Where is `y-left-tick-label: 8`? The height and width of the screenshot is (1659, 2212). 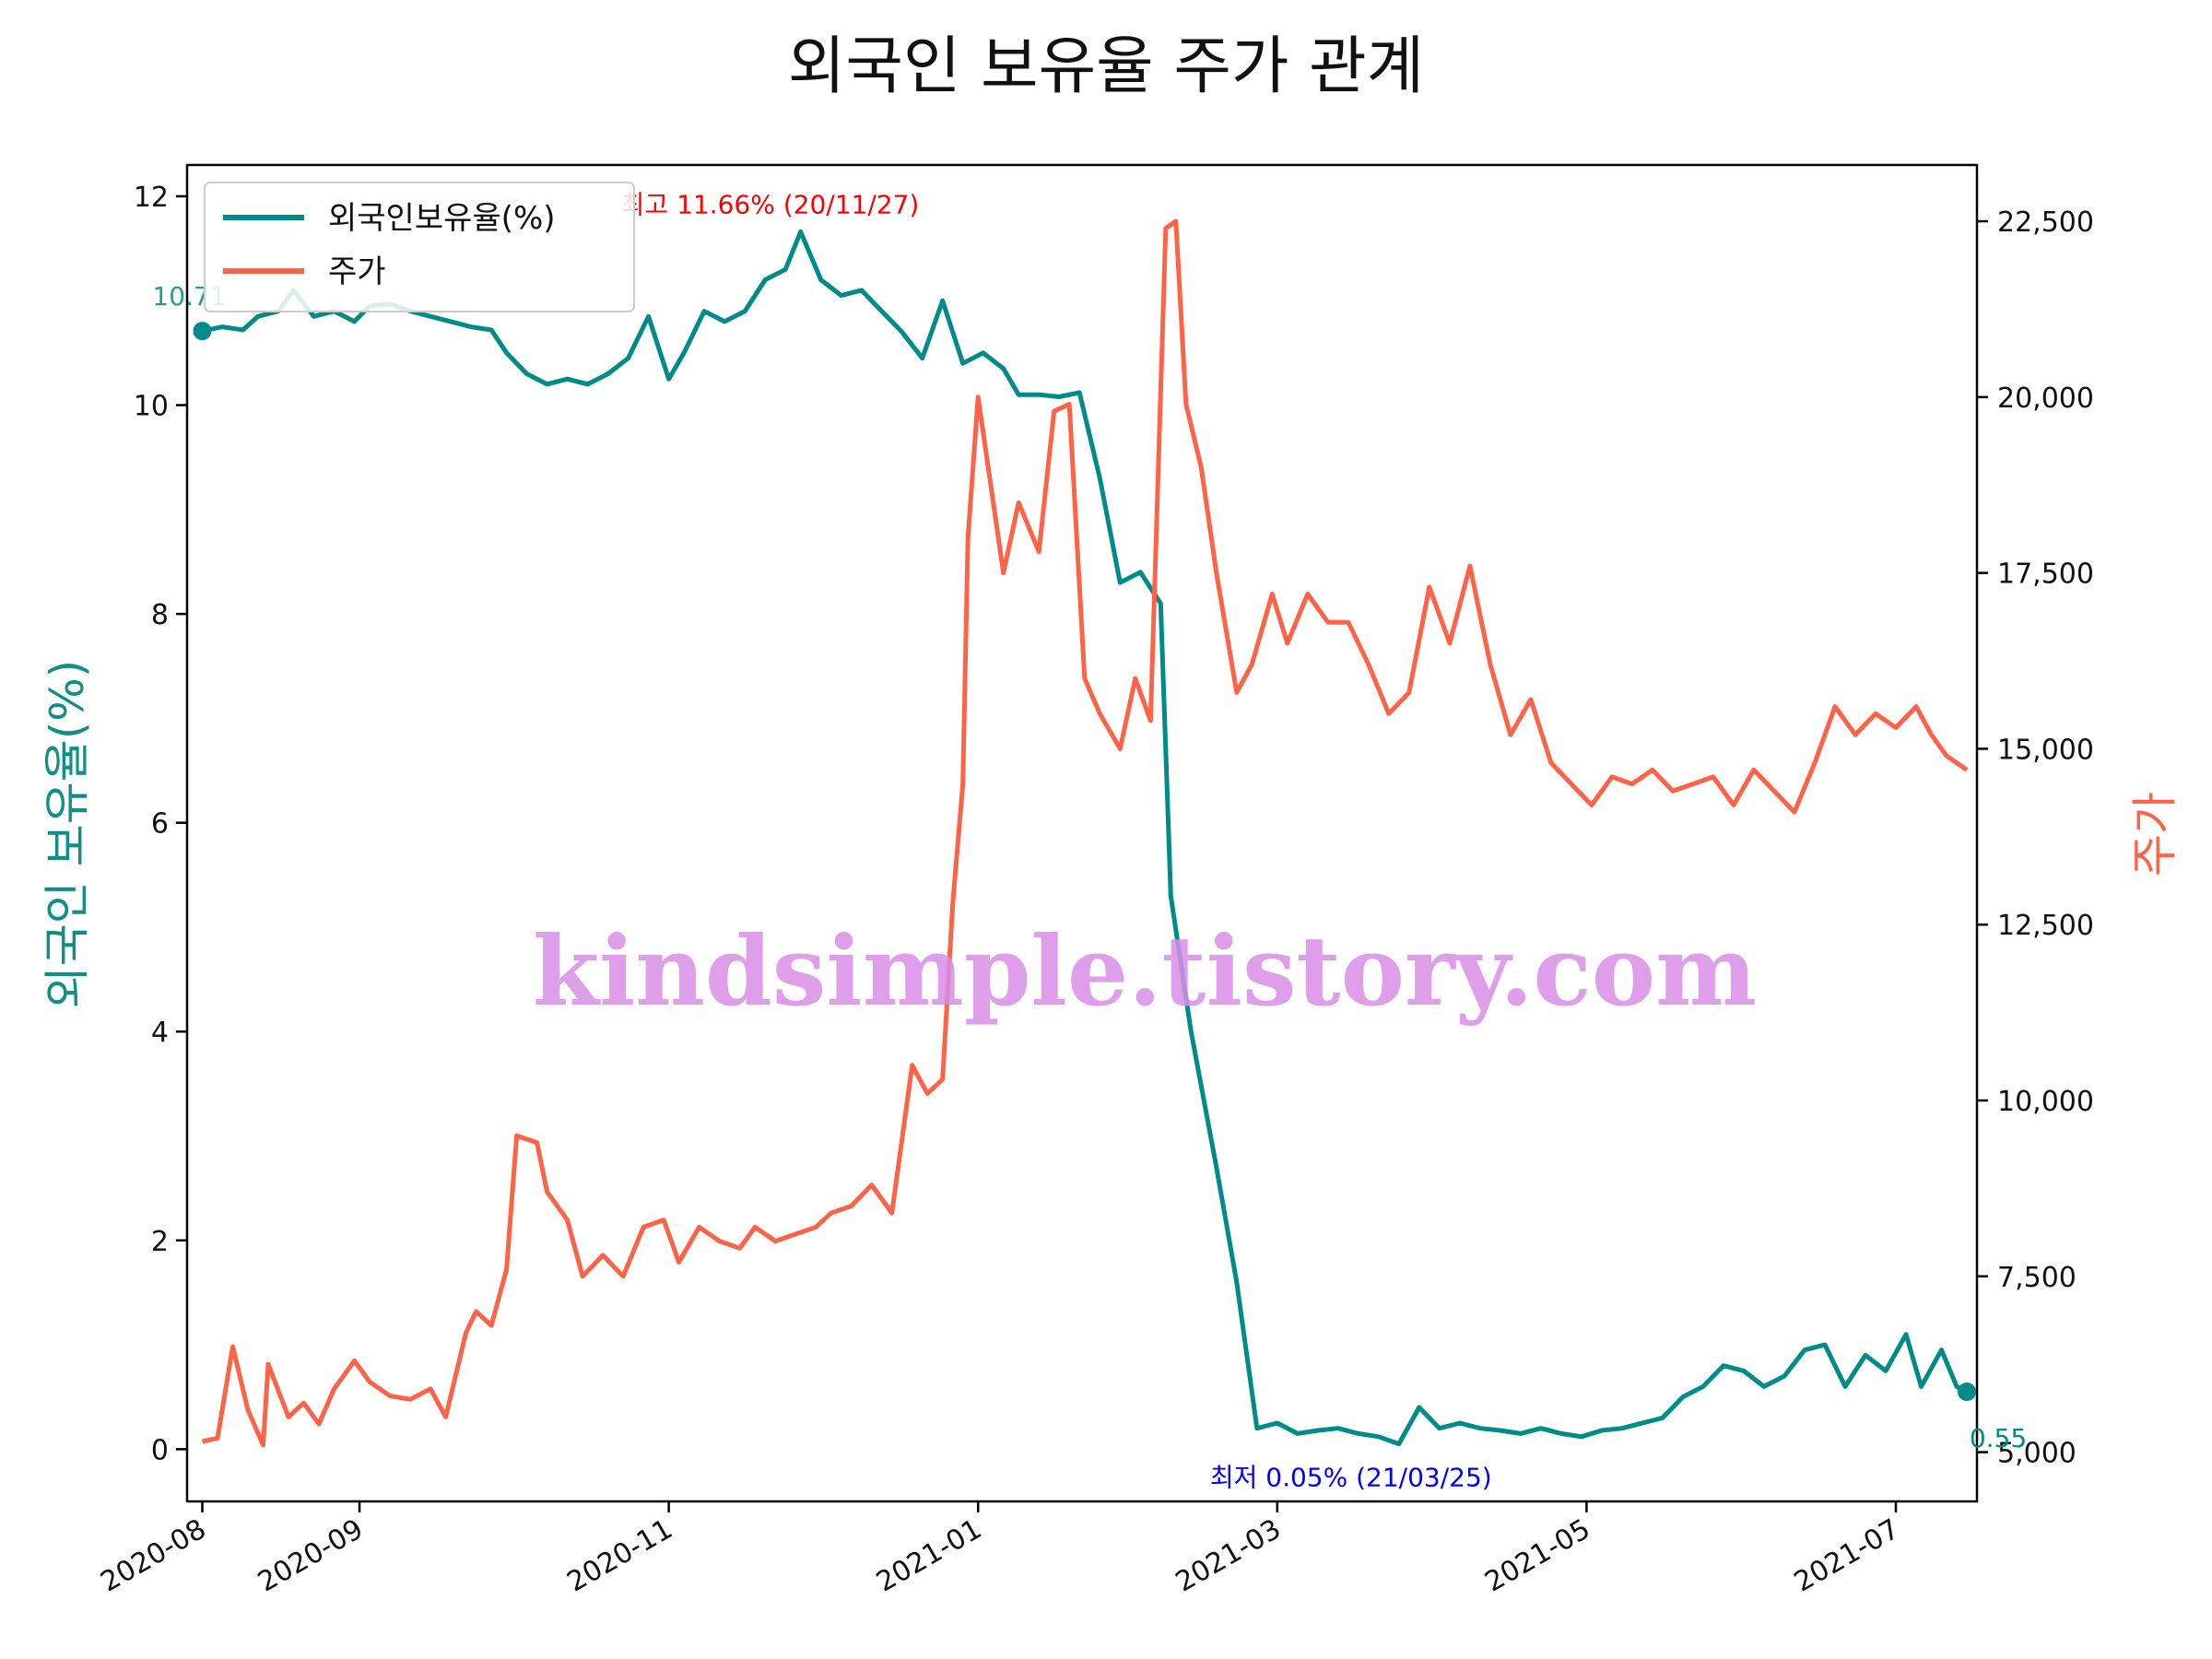
y-left-tick-label: 8 is located at coordinates (160, 615).